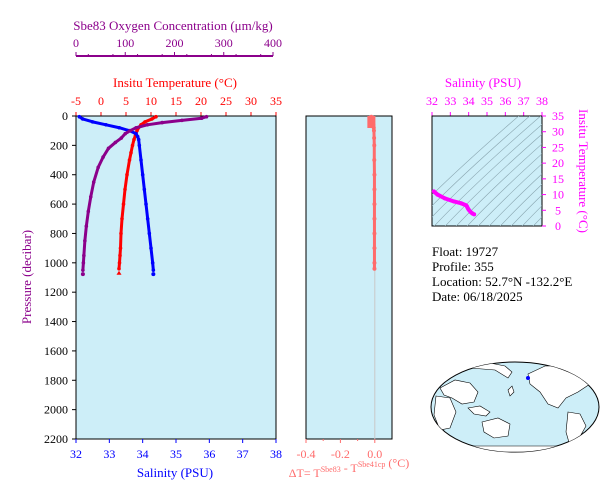  I want to click on ts-contour-group, so click(520, 166).